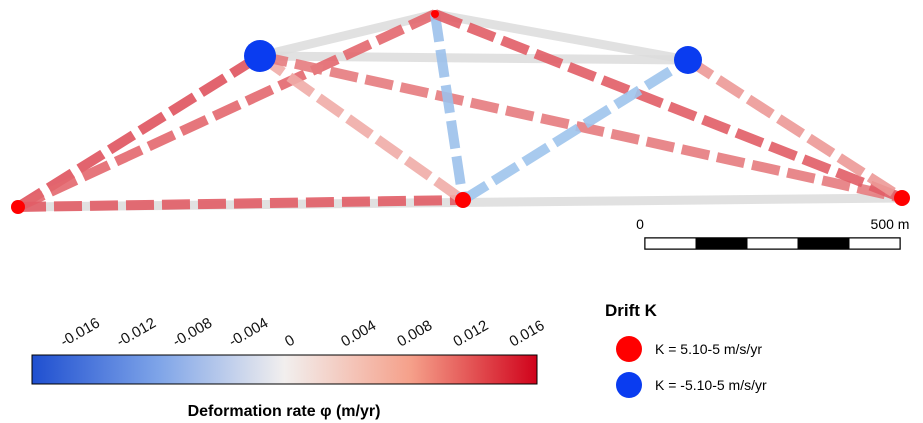 Image resolution: width=923 pixels, height=423 pixels. Describe the element at coordinates (284, 369) in the screenshot. I see `colorbar-gradient` at that location.